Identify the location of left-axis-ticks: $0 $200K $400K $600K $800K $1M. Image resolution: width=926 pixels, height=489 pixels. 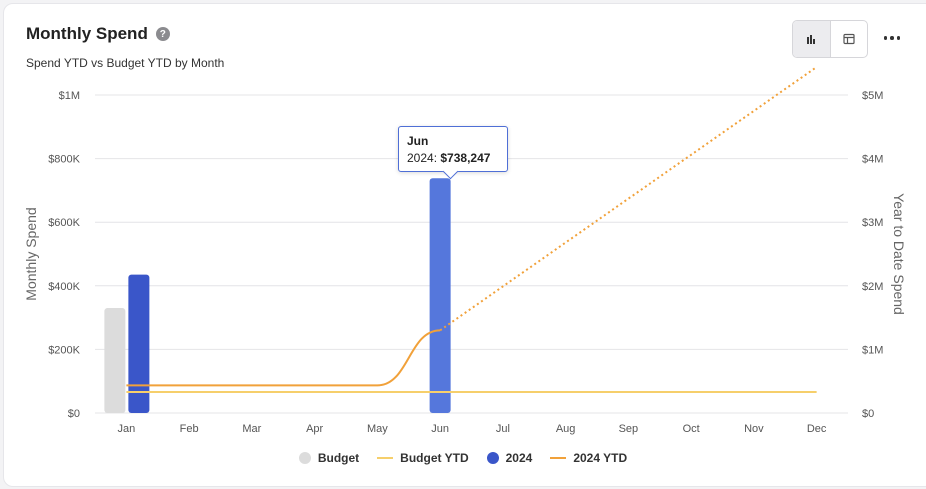
(64, 255).